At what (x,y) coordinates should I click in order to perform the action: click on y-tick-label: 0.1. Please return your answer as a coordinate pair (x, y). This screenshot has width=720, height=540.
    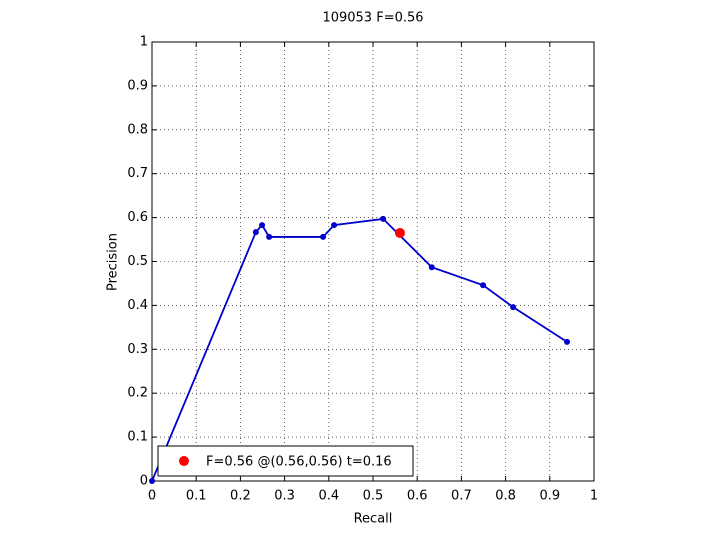
    Looking at the image, I should click on (137, 437).